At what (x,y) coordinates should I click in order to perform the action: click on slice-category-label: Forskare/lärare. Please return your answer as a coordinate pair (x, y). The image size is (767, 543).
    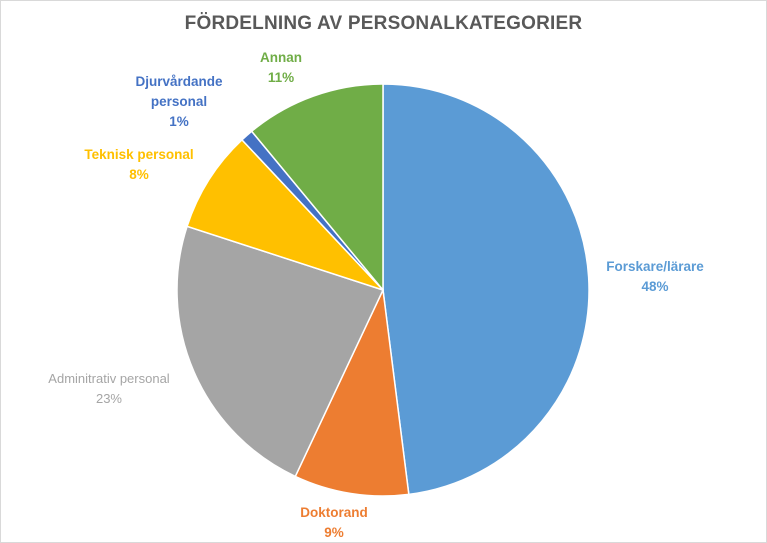
    Looking at the image, I should click on (655, 266).